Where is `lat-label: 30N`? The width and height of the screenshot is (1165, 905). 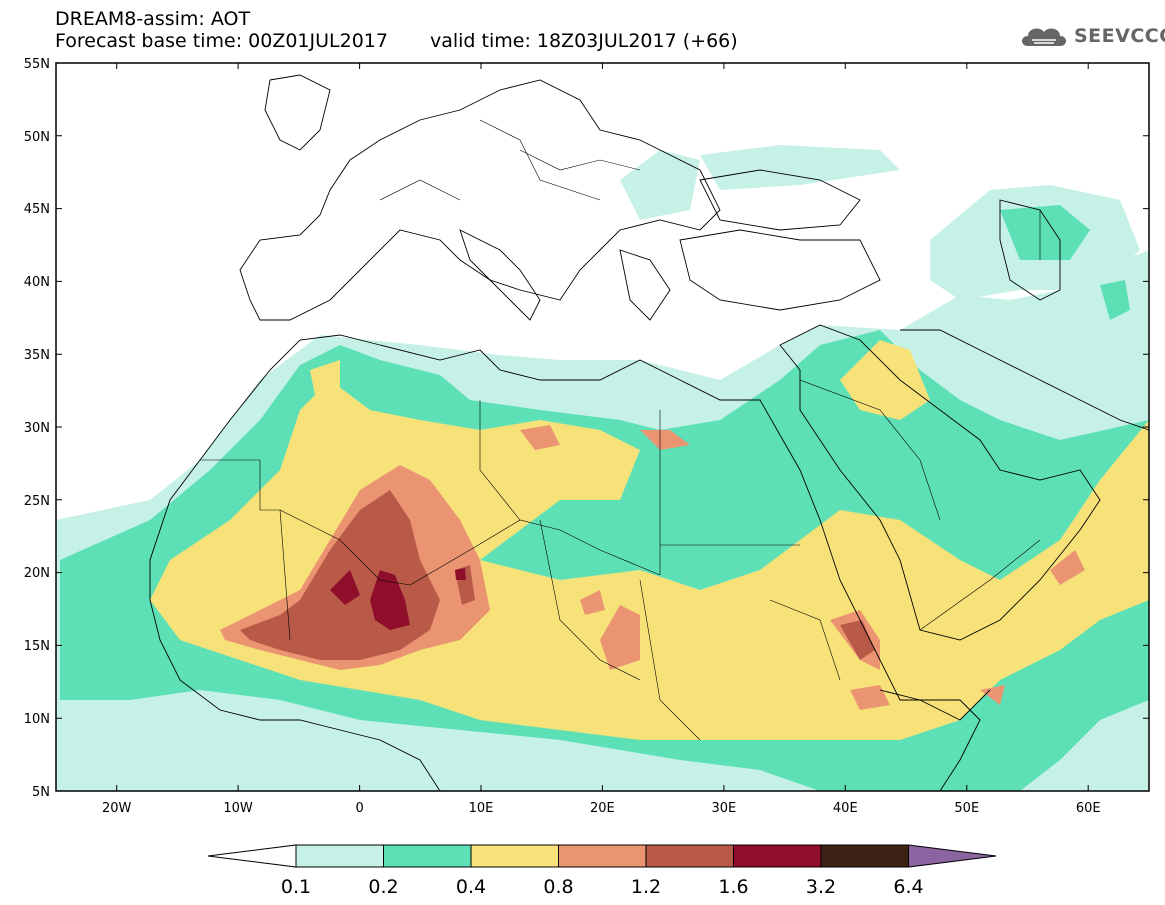
lat-label: 30N is located at coordinates (37, 428).